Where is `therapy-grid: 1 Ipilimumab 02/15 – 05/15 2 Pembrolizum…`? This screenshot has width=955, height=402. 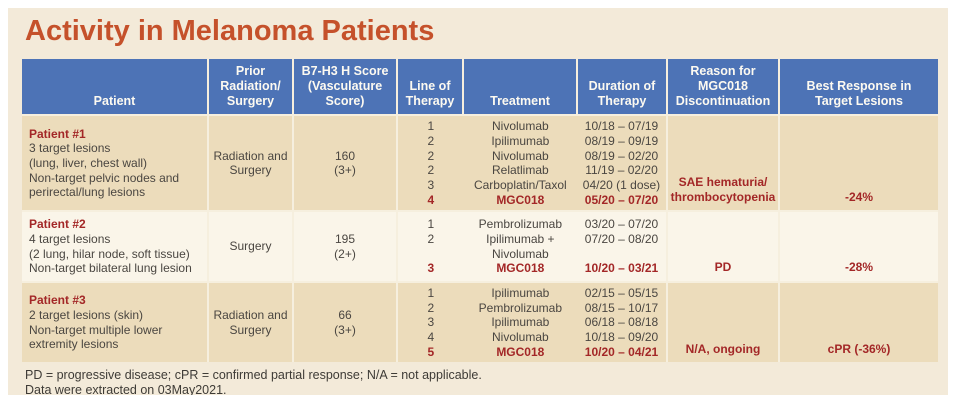
therapy-grid: 1 Ipilimumab 02/15 – 05/15 2 Pembrolizum… is located at coordinates (532, 323).